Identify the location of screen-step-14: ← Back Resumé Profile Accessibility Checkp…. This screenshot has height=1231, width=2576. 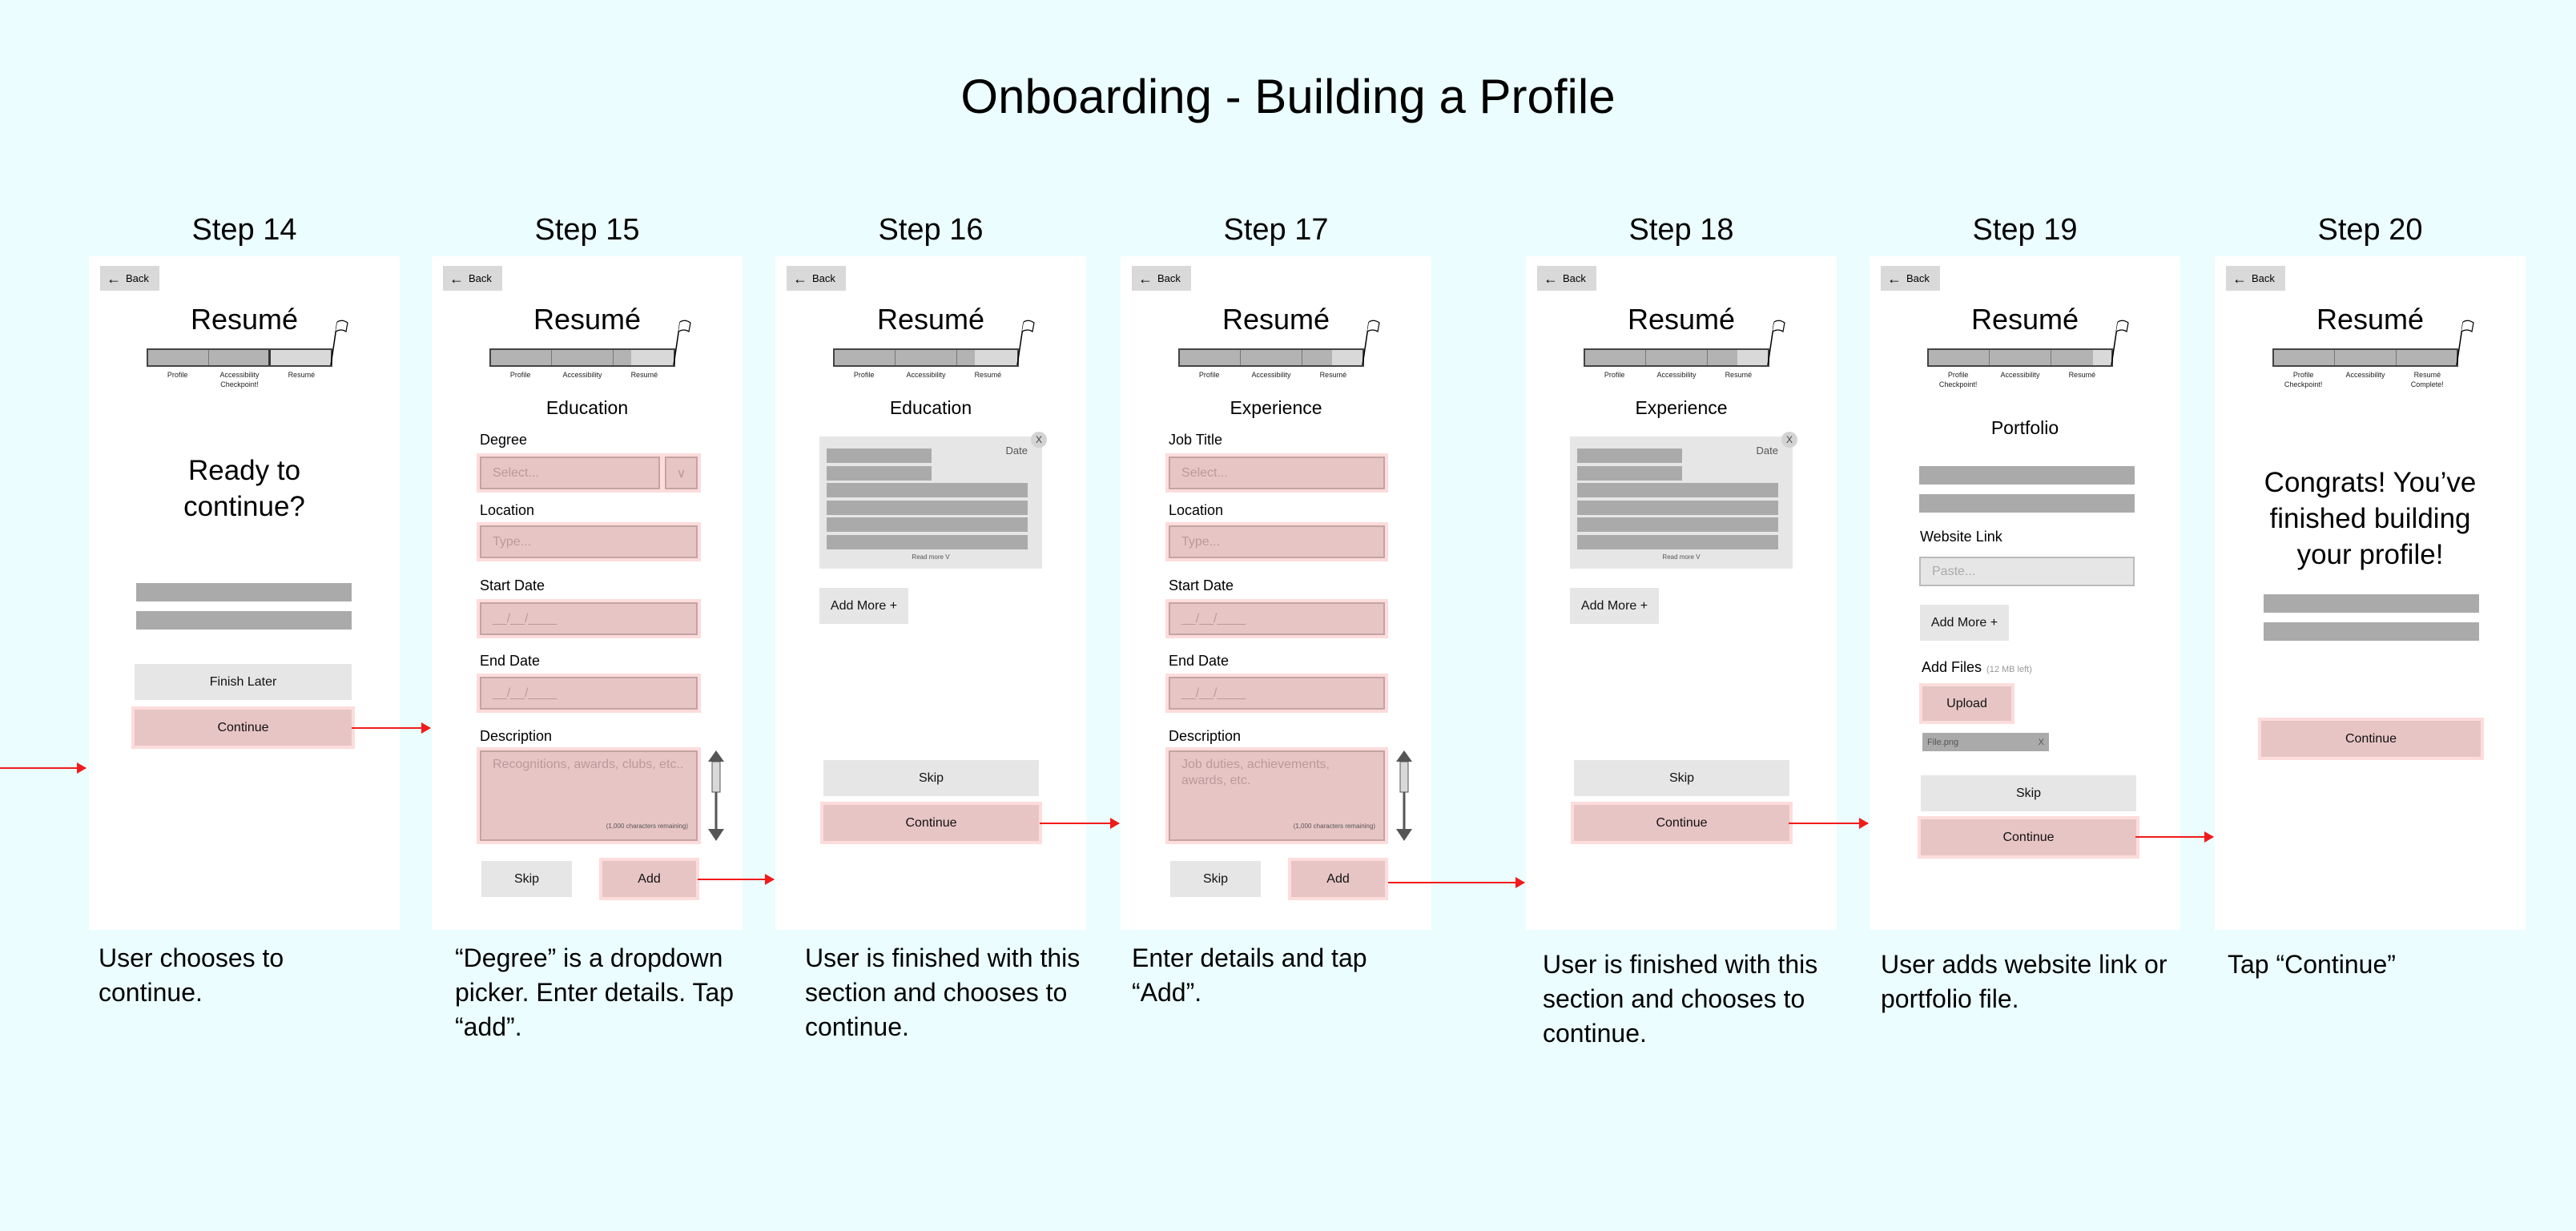
(245, 593).